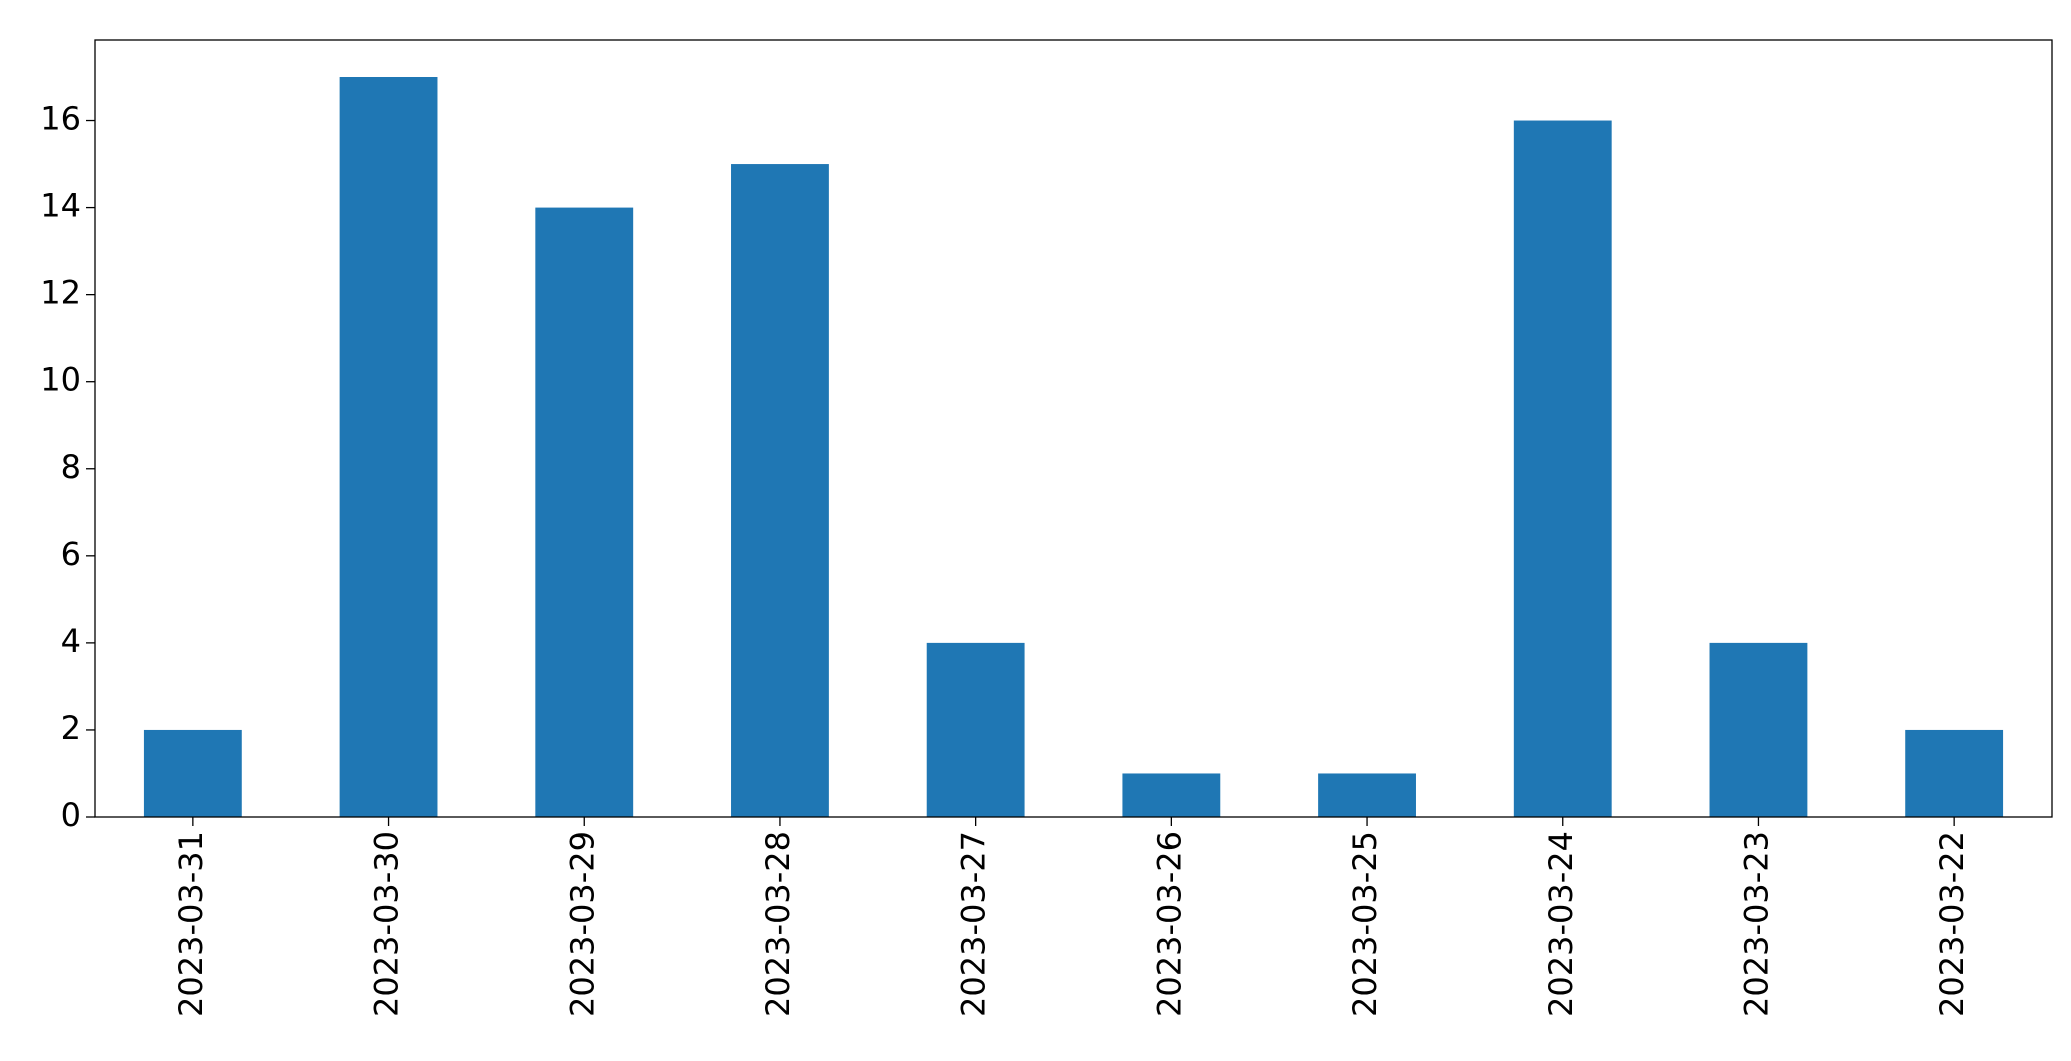  I want to click on x-tick-label: 2023-03-22, so click(1952, 924).